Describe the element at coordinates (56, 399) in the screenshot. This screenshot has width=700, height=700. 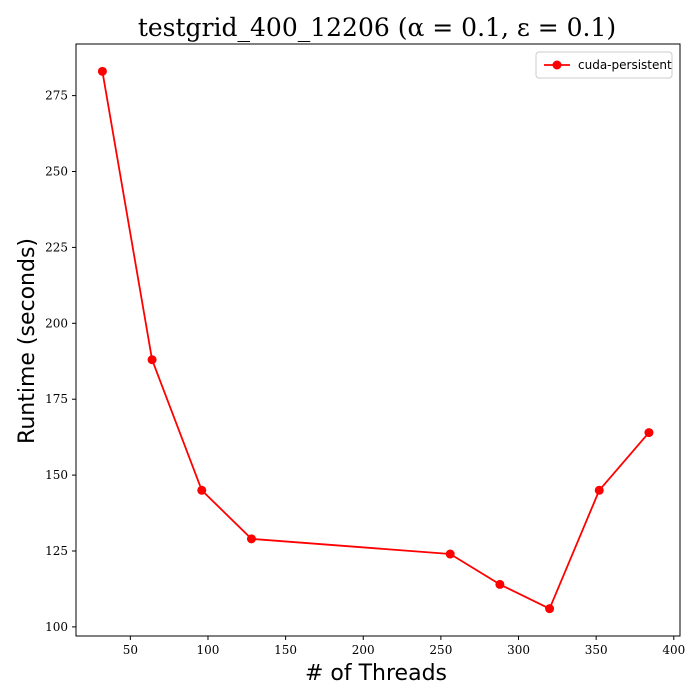
I see `y-tick-label: 175` at that location.